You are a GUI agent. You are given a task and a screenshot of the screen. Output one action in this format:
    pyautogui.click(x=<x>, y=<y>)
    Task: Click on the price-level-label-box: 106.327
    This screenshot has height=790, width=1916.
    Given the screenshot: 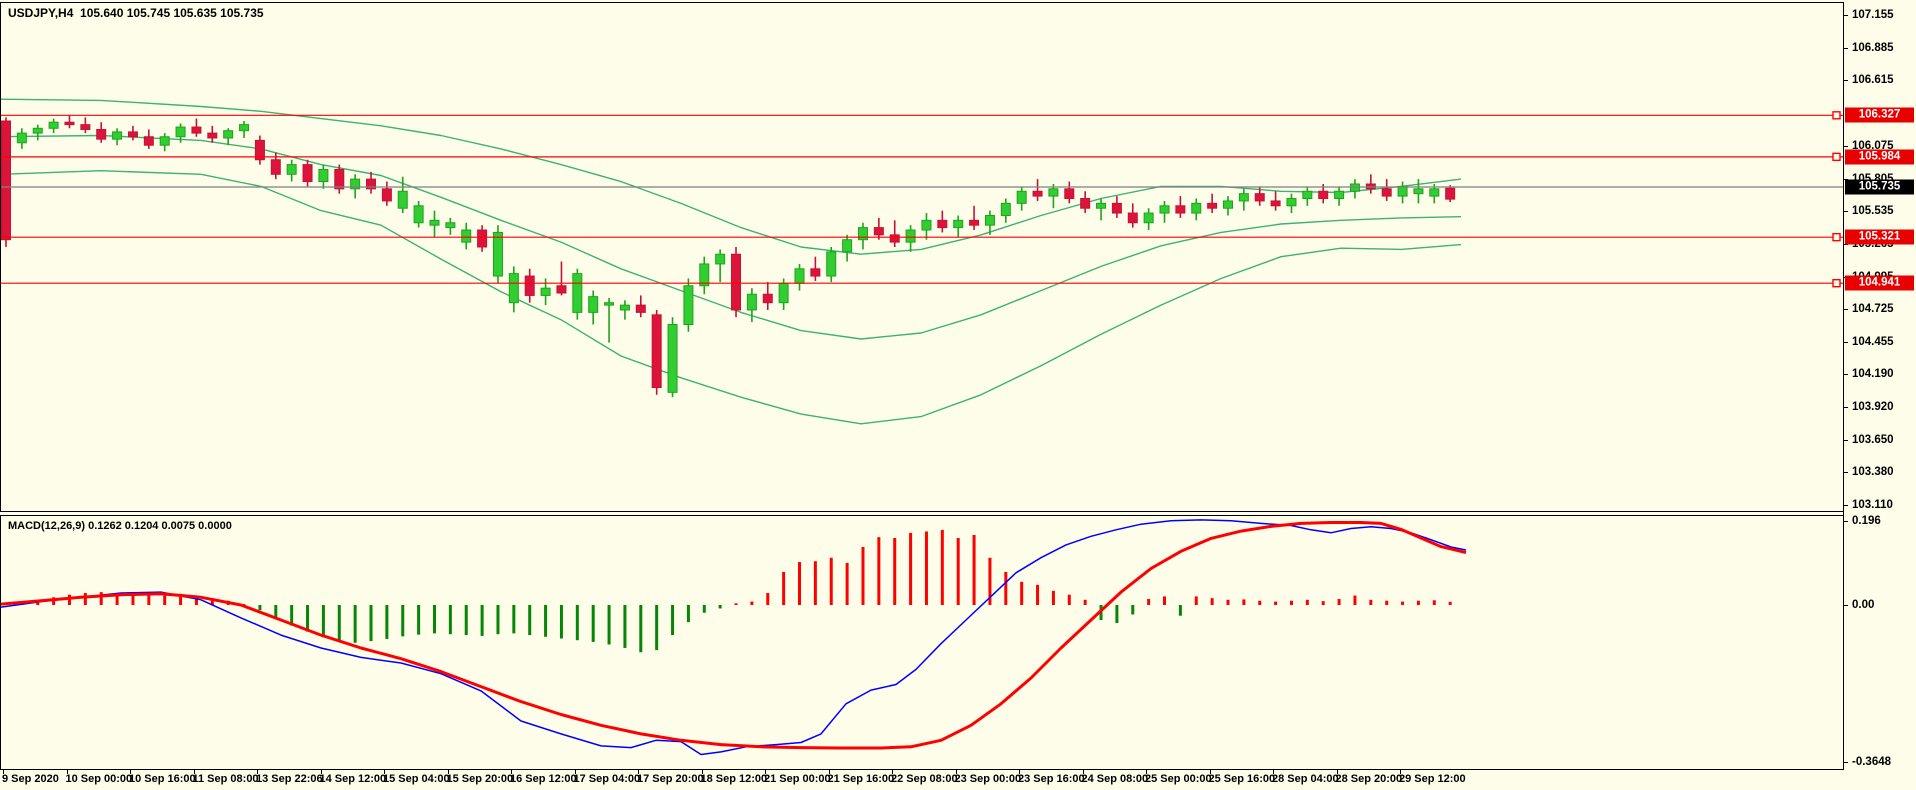 What is the action you would take?
    pyautogui.click(x=1879, y=115)
    